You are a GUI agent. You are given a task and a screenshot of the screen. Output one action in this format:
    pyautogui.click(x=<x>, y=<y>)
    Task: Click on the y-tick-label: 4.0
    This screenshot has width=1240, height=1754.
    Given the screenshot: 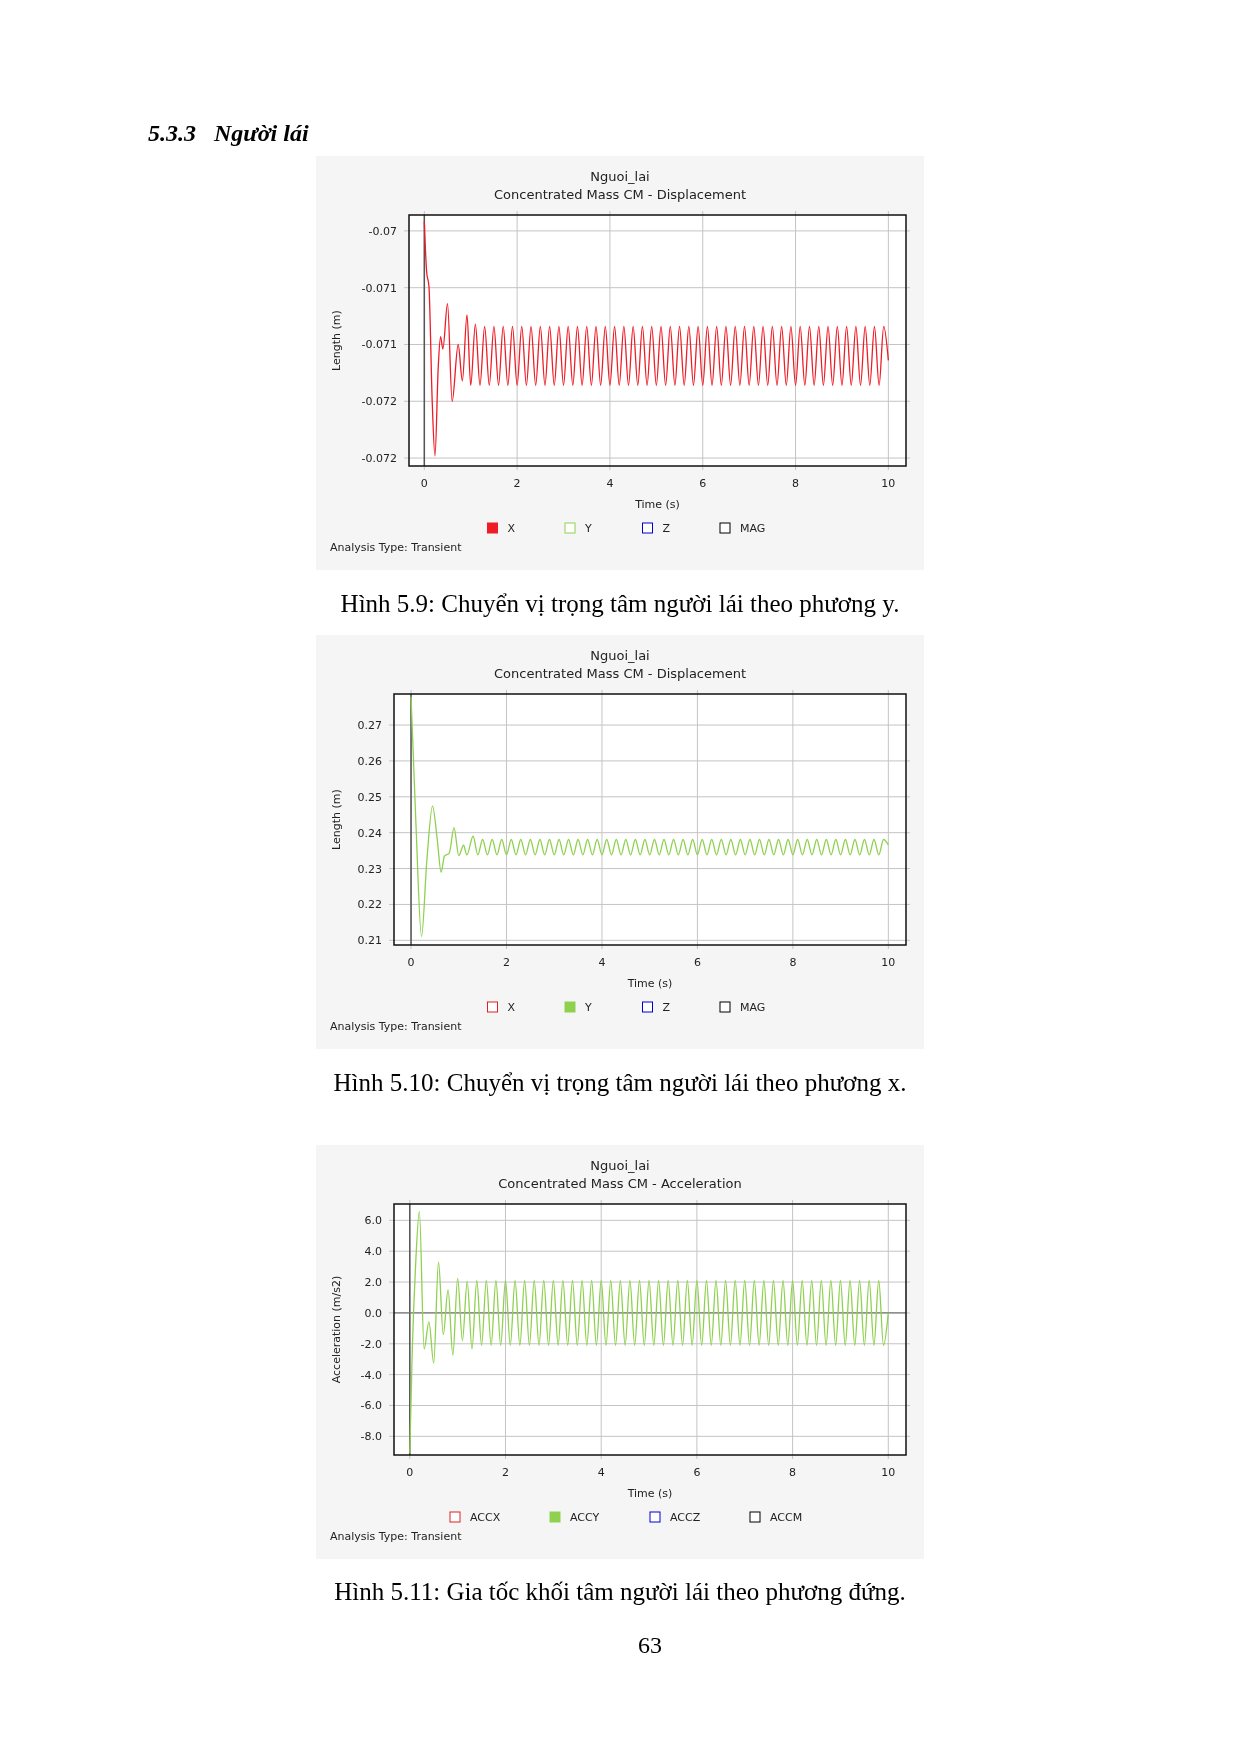 What is the action you would take?
    pyautogui.click(x=373, y=1252)
    